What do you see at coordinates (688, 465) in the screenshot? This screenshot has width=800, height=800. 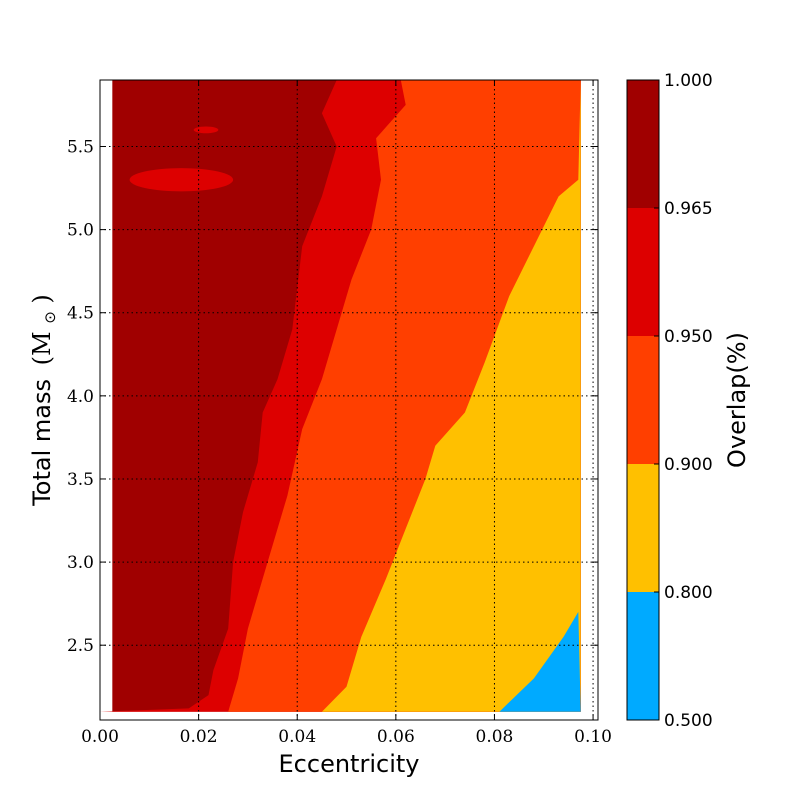 I see `colorbar-tick-label: 0.900` at bounding box center [688, 465].